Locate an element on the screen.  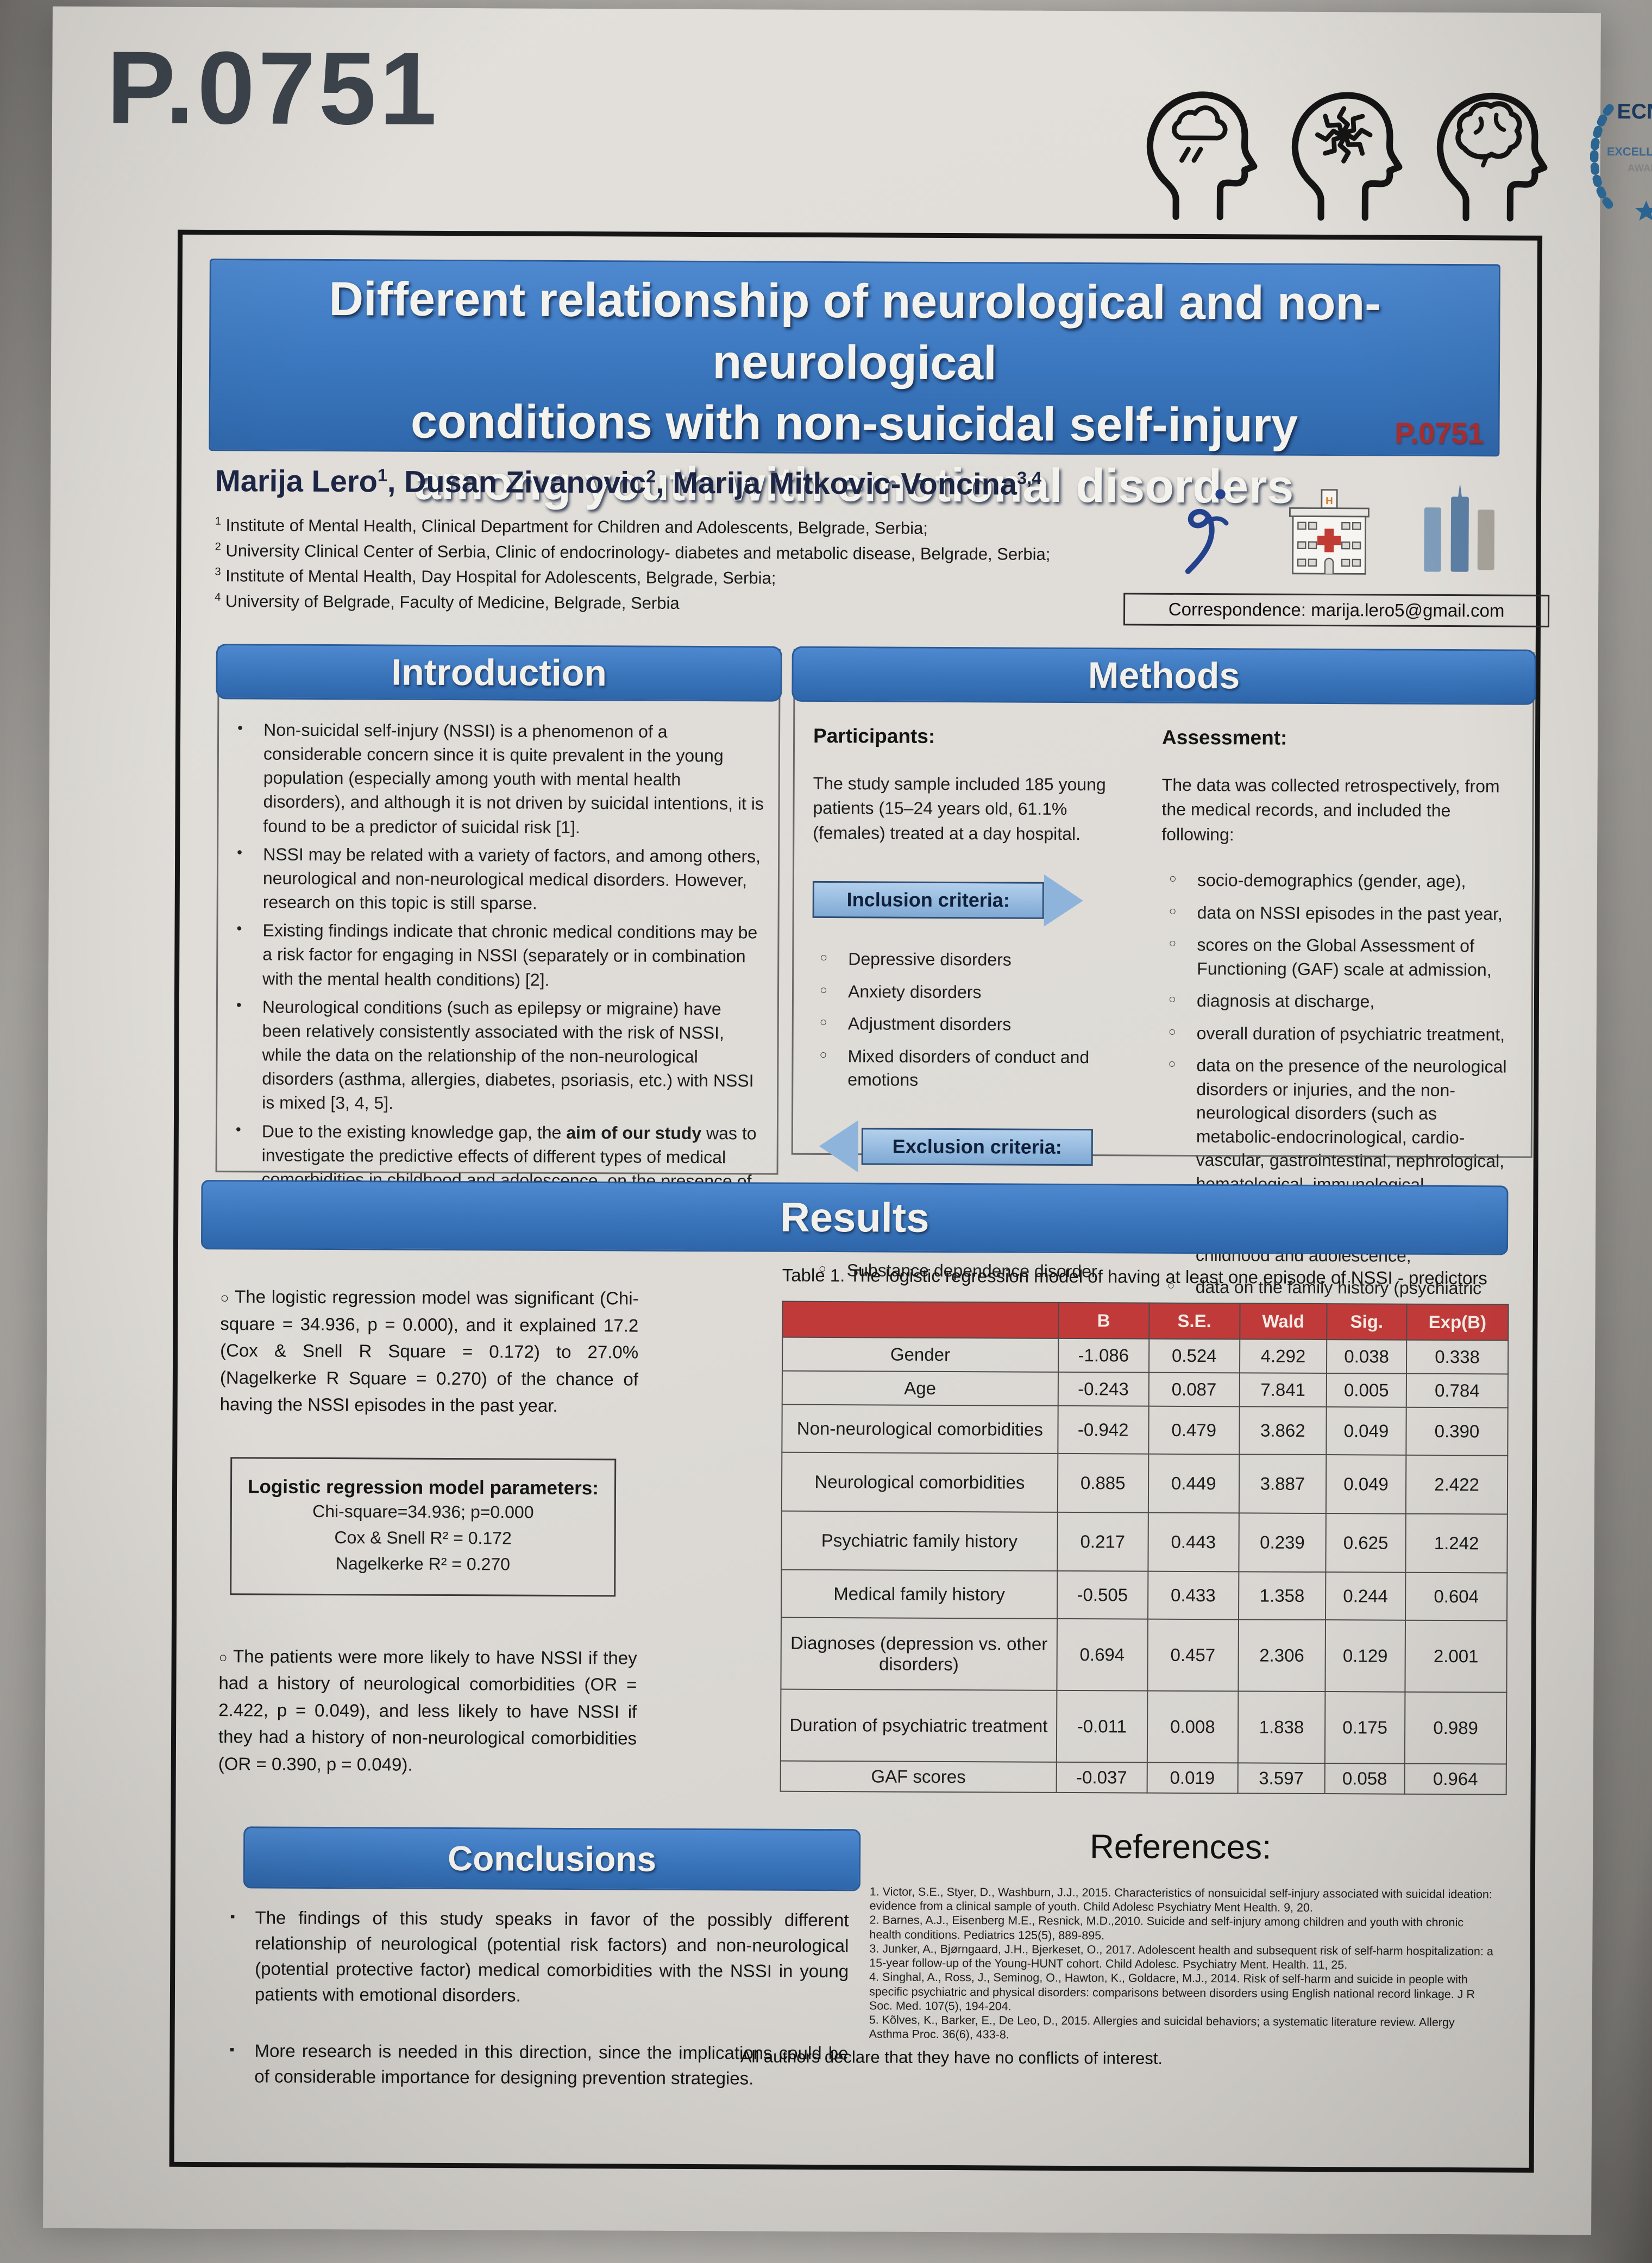
table-row: Age -0.243 0.087 7.841 0.005 0.784 is located at coordinates (1145, 1389).